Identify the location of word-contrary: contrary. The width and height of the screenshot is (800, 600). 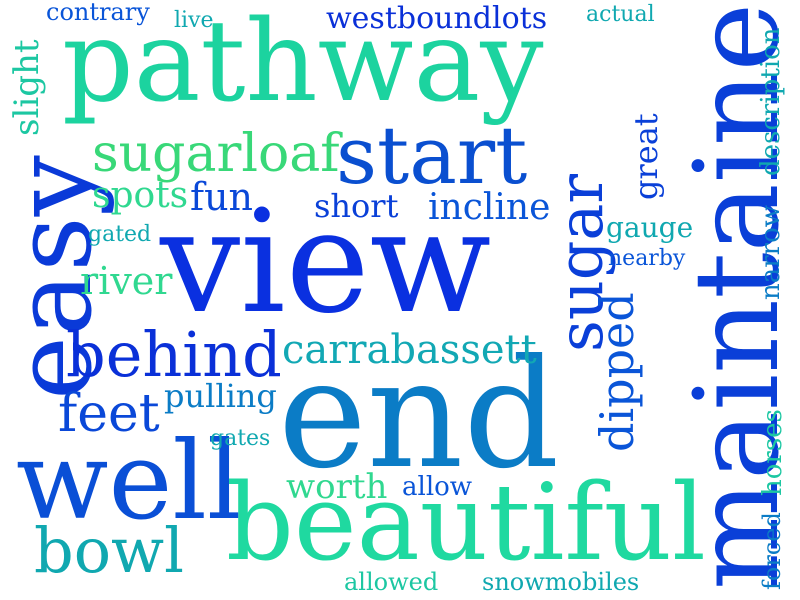
(98, 13).